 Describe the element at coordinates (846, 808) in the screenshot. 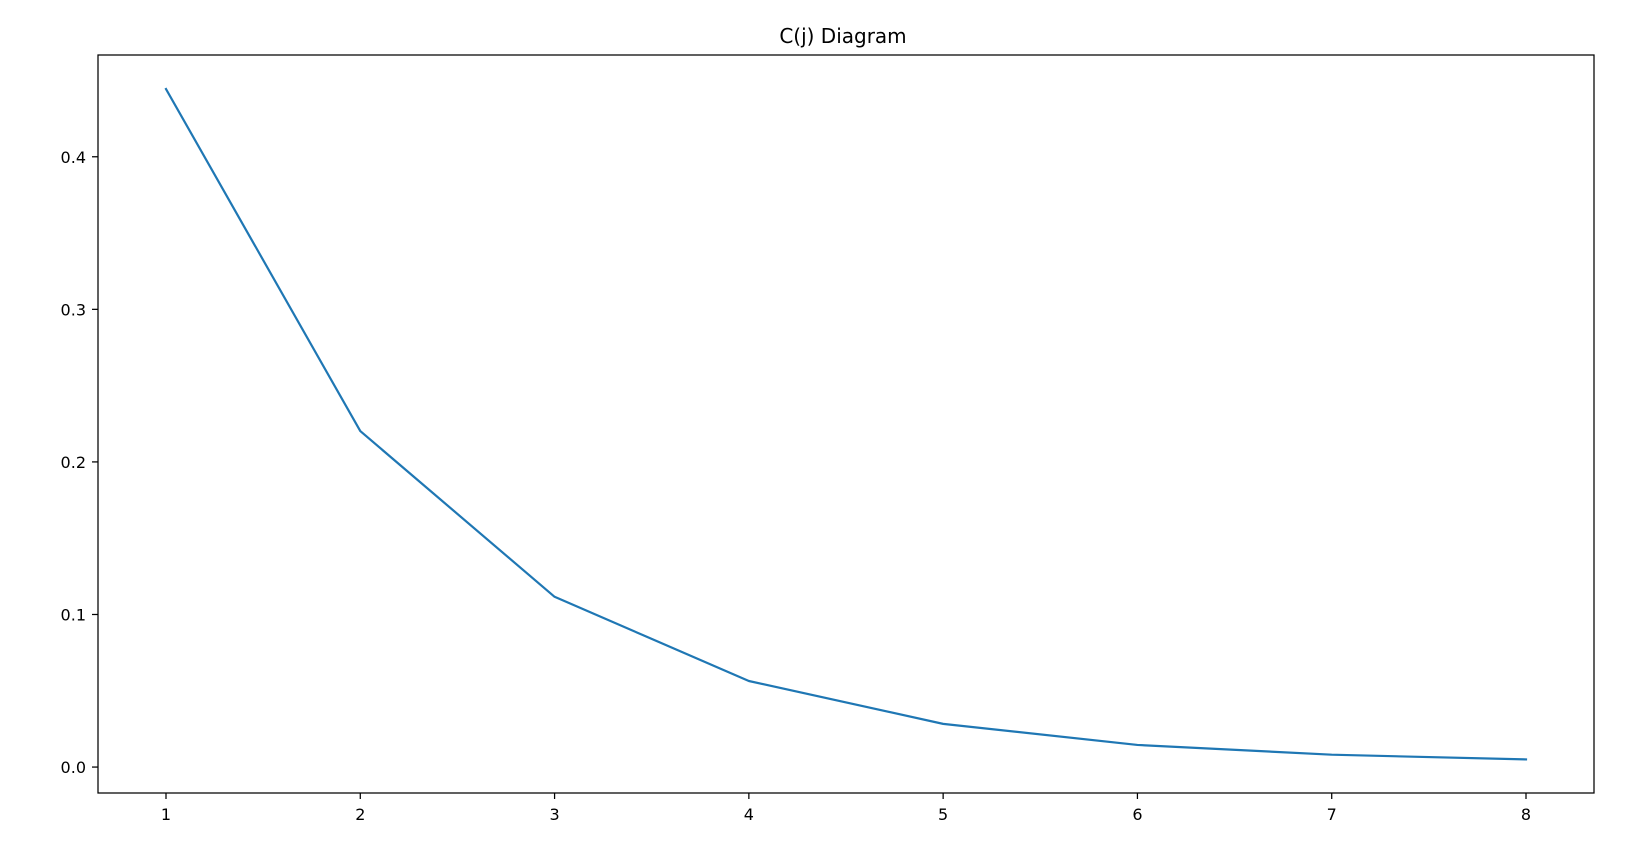

I see `x-axis: 1 2 3 4 5 6 7 8` at that location.